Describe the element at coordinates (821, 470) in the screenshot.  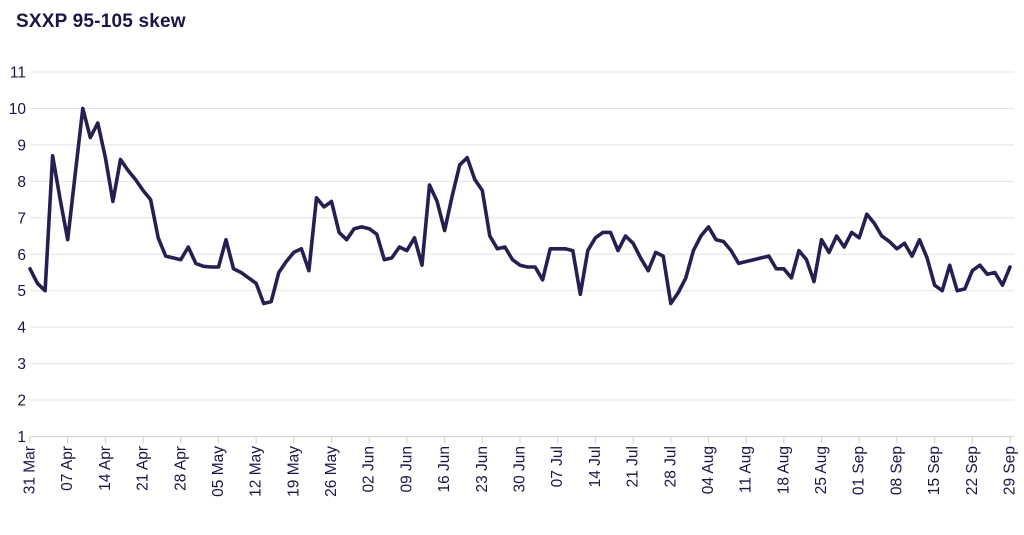
I see `x-tick-label: 25 Aug` at that location.